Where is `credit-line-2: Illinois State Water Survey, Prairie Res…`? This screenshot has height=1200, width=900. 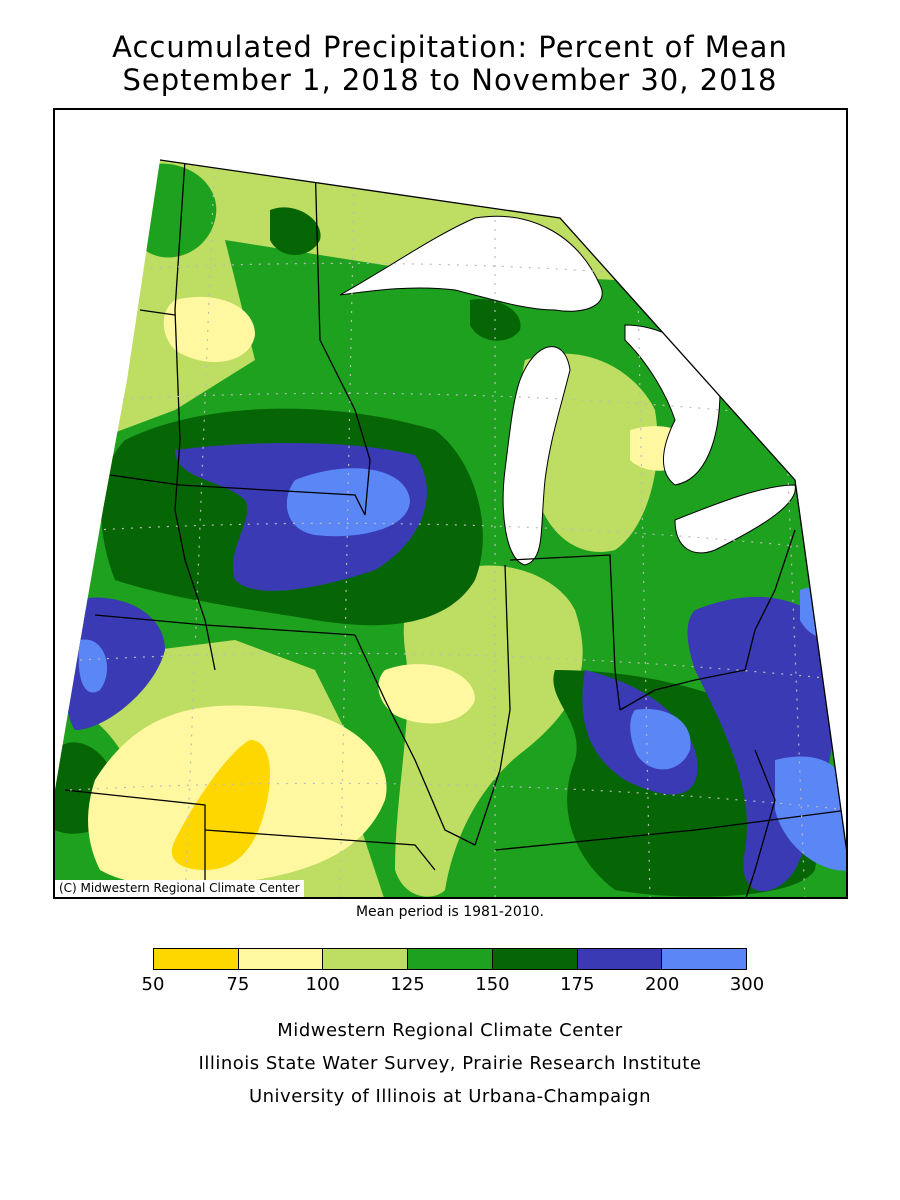
credit-line-2: Illinois State Water Survey, Prairie Res… is located at coordinates (450, 1063).